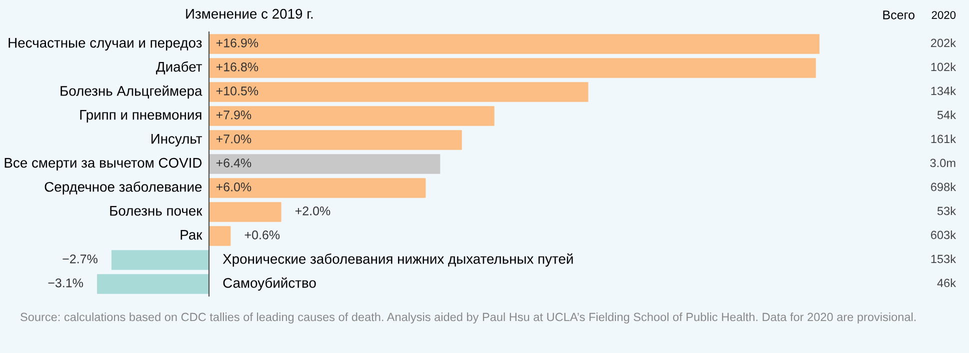 The image size is (969, 353). What do you see at coordinates (946, 211) in the screenshot?
I see `text: 53k` at bounding box center [946, 211].